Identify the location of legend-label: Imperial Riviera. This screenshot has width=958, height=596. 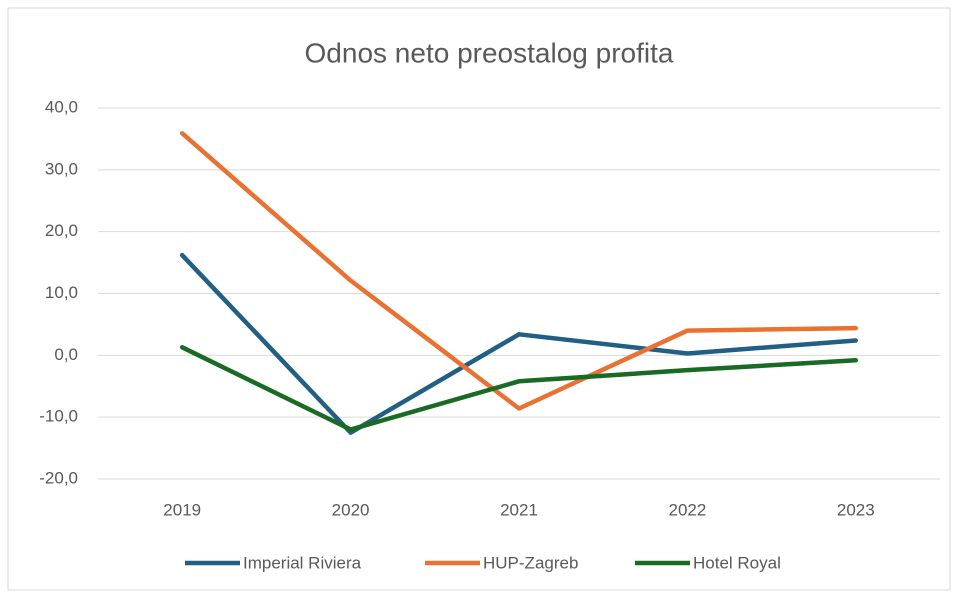
(302, 562).